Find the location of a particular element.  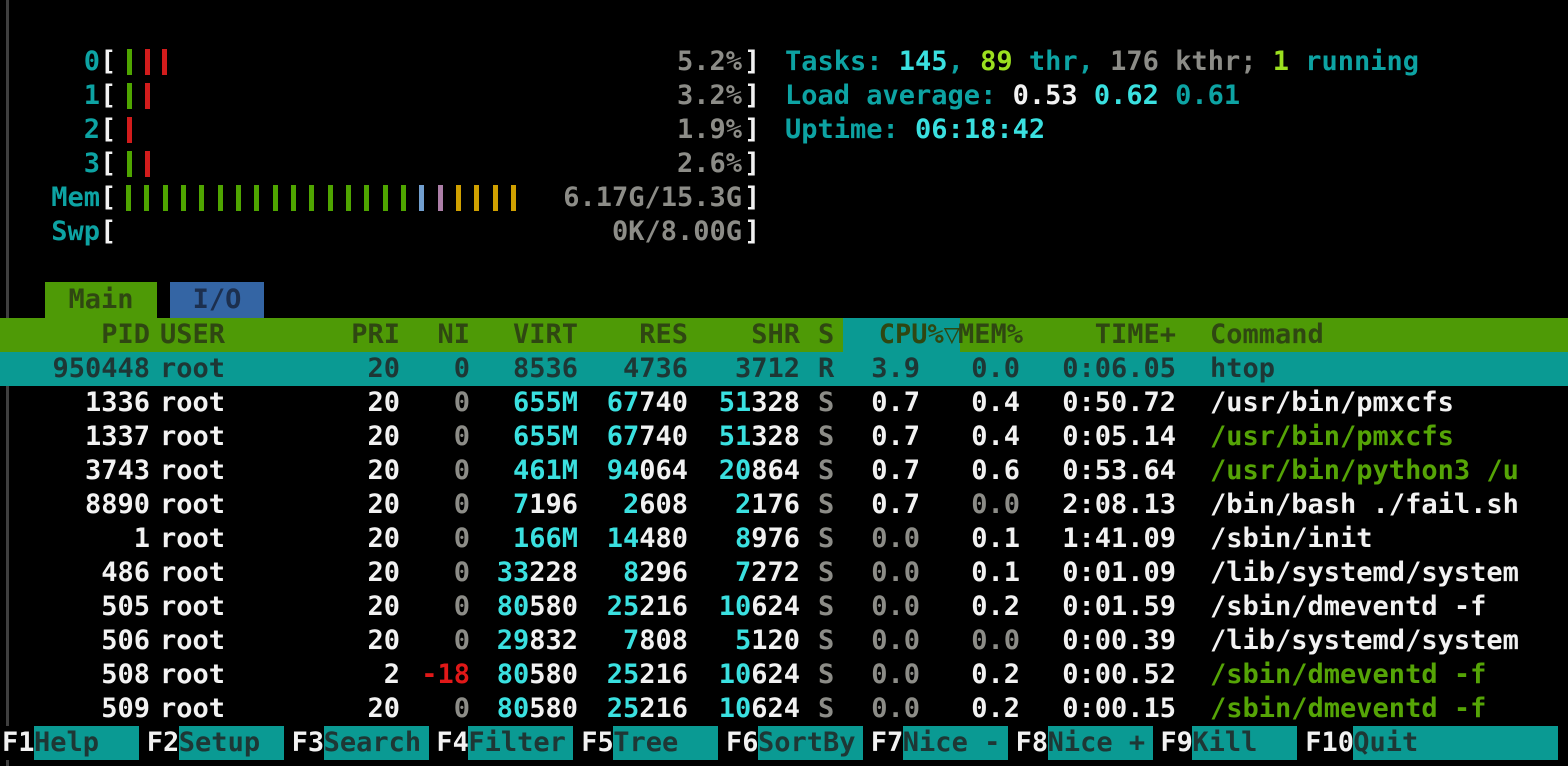

text-segment: /usr/bin/pmxcfs is located at coordinates (1332, 402).